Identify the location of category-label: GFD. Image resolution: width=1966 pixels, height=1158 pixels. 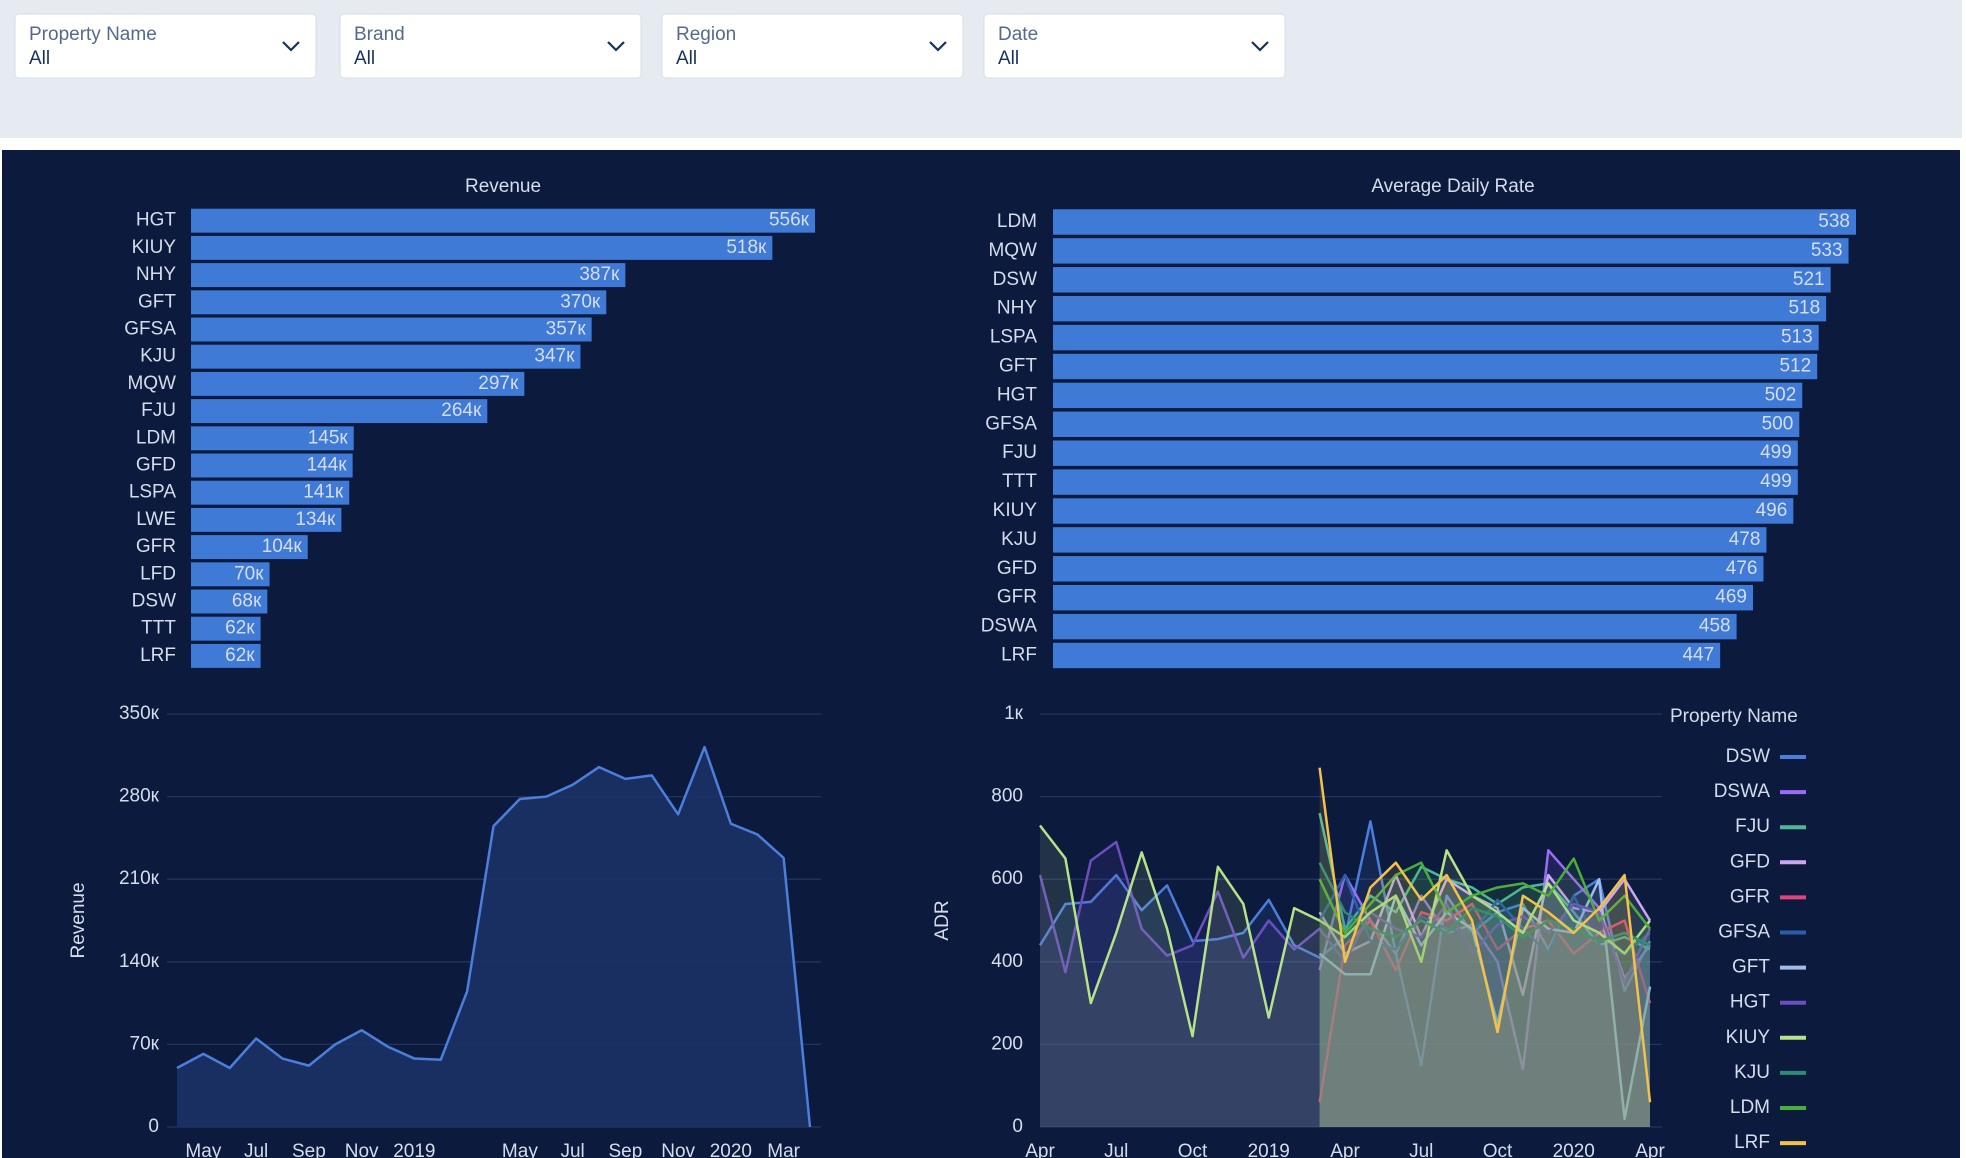
(156, 465).